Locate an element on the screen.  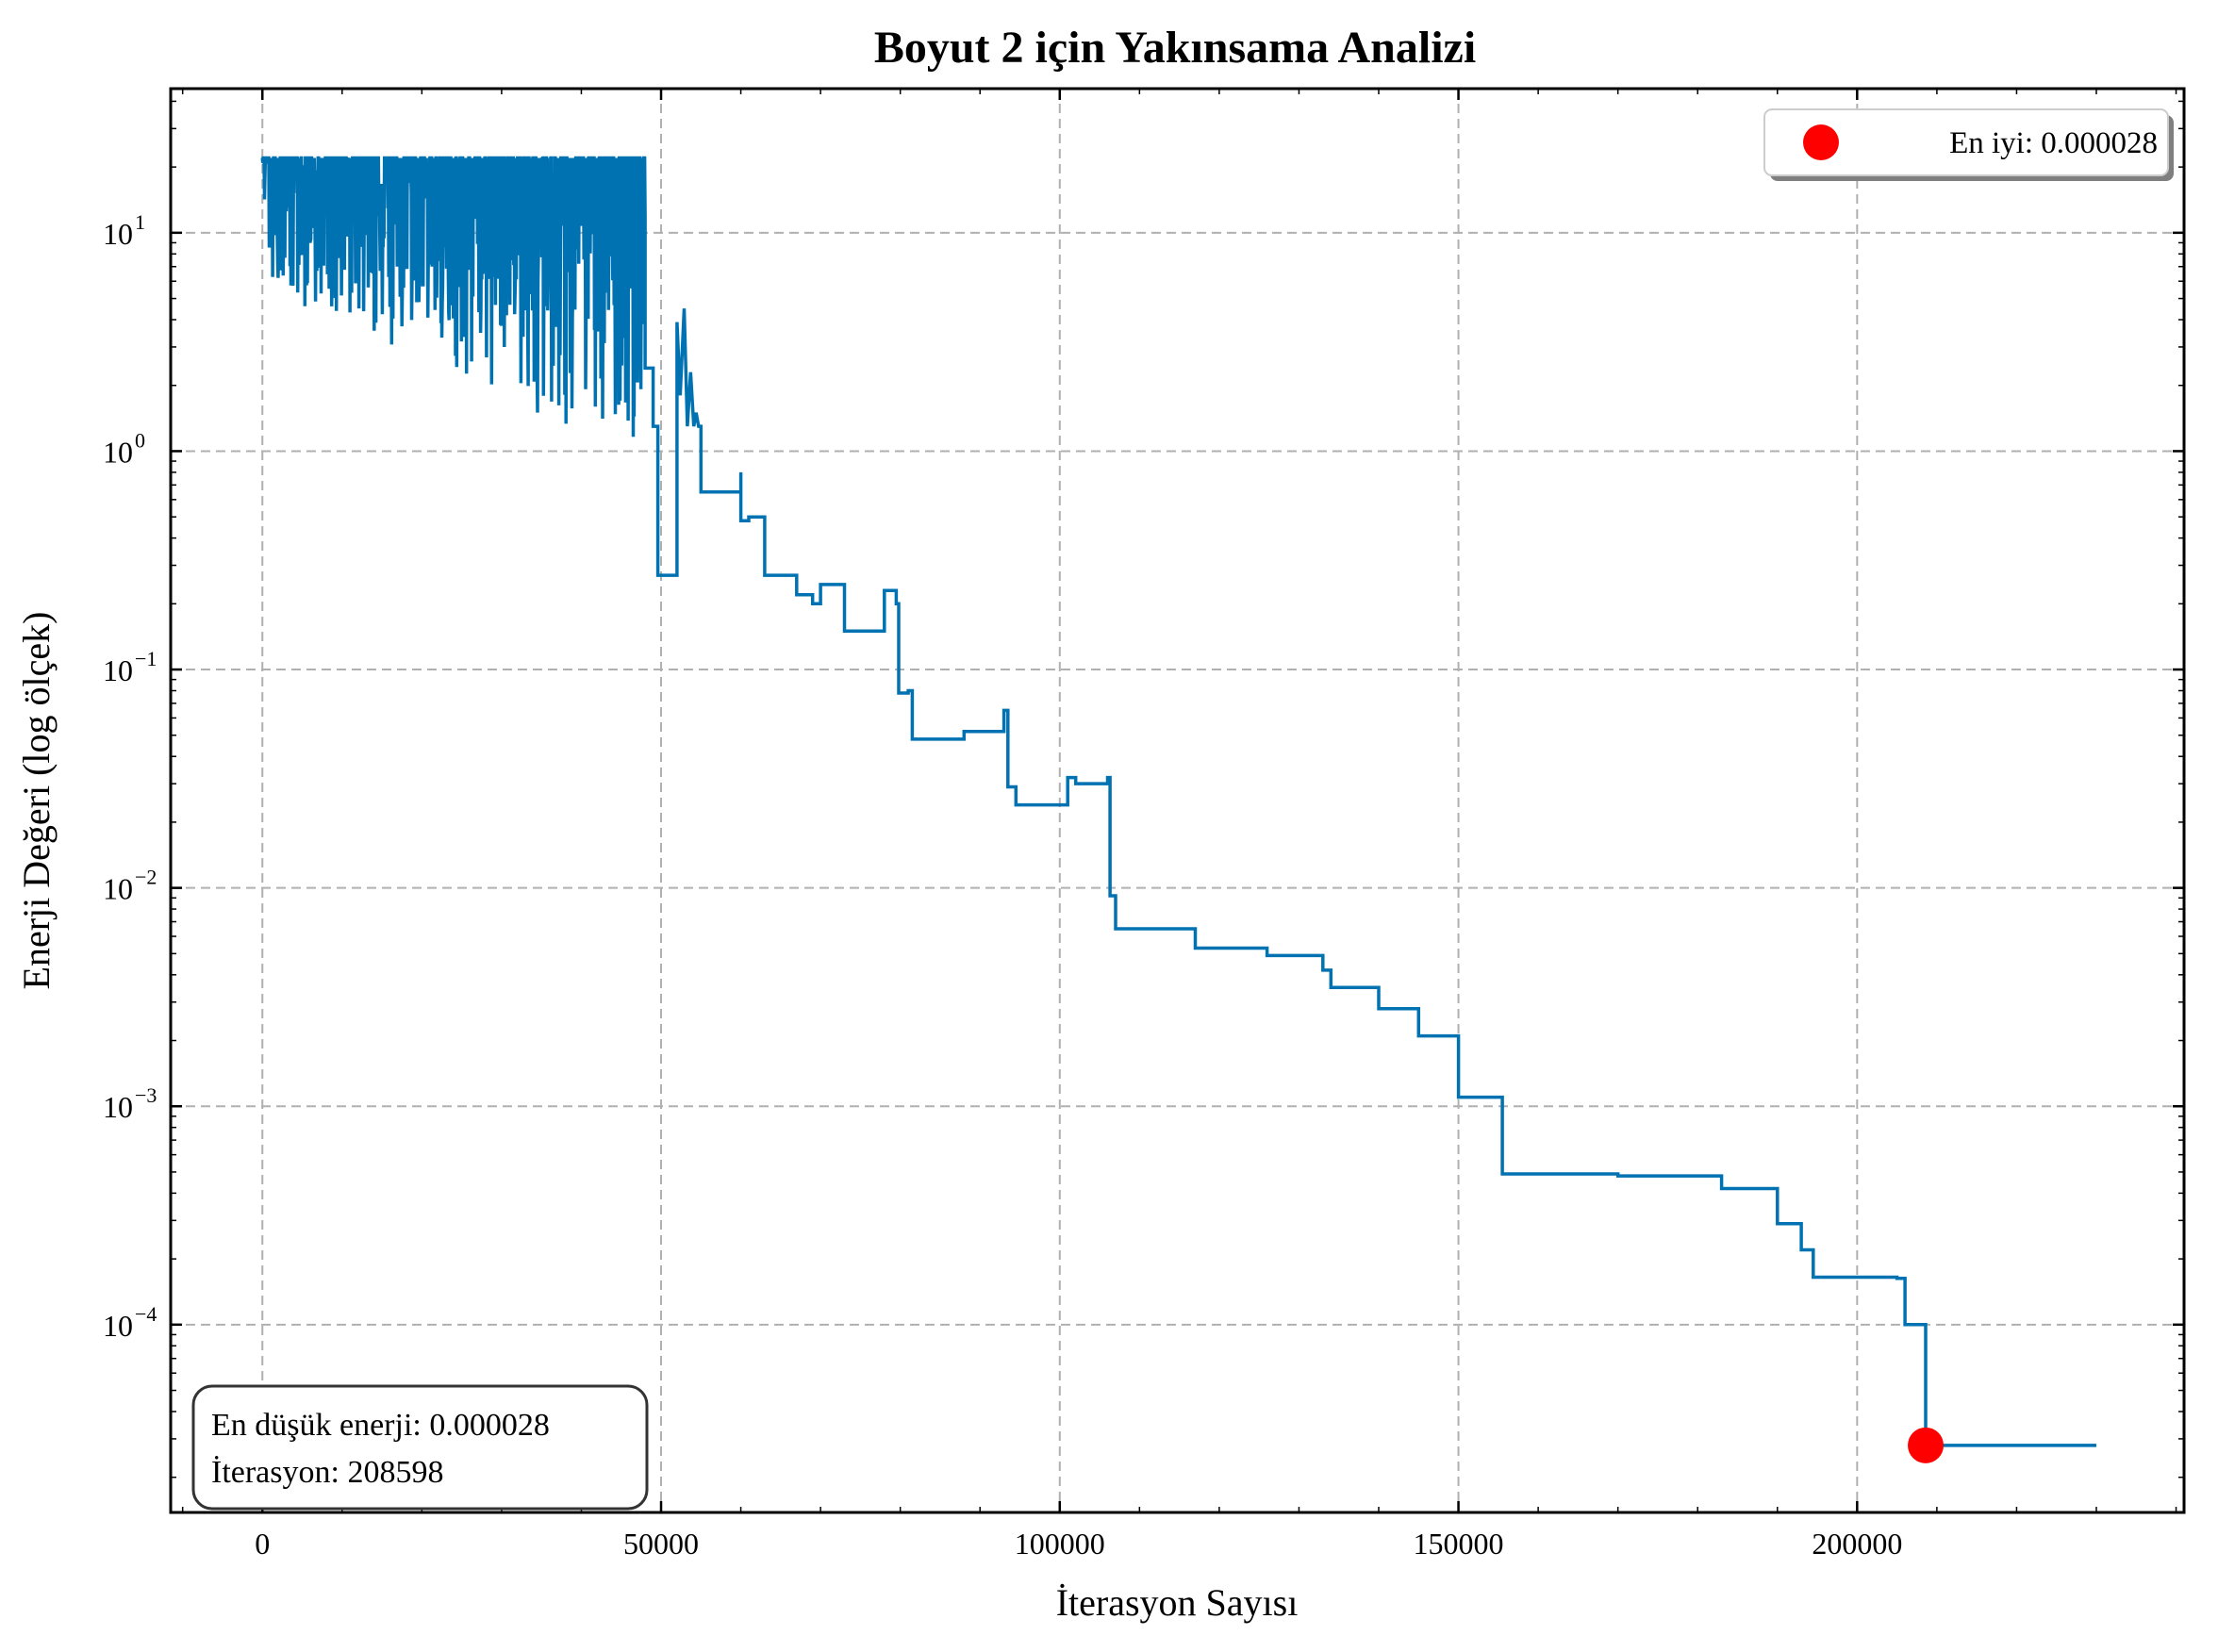
annotation-iteration: İterasyon: 208598 is located at coordinates (327, 1472).